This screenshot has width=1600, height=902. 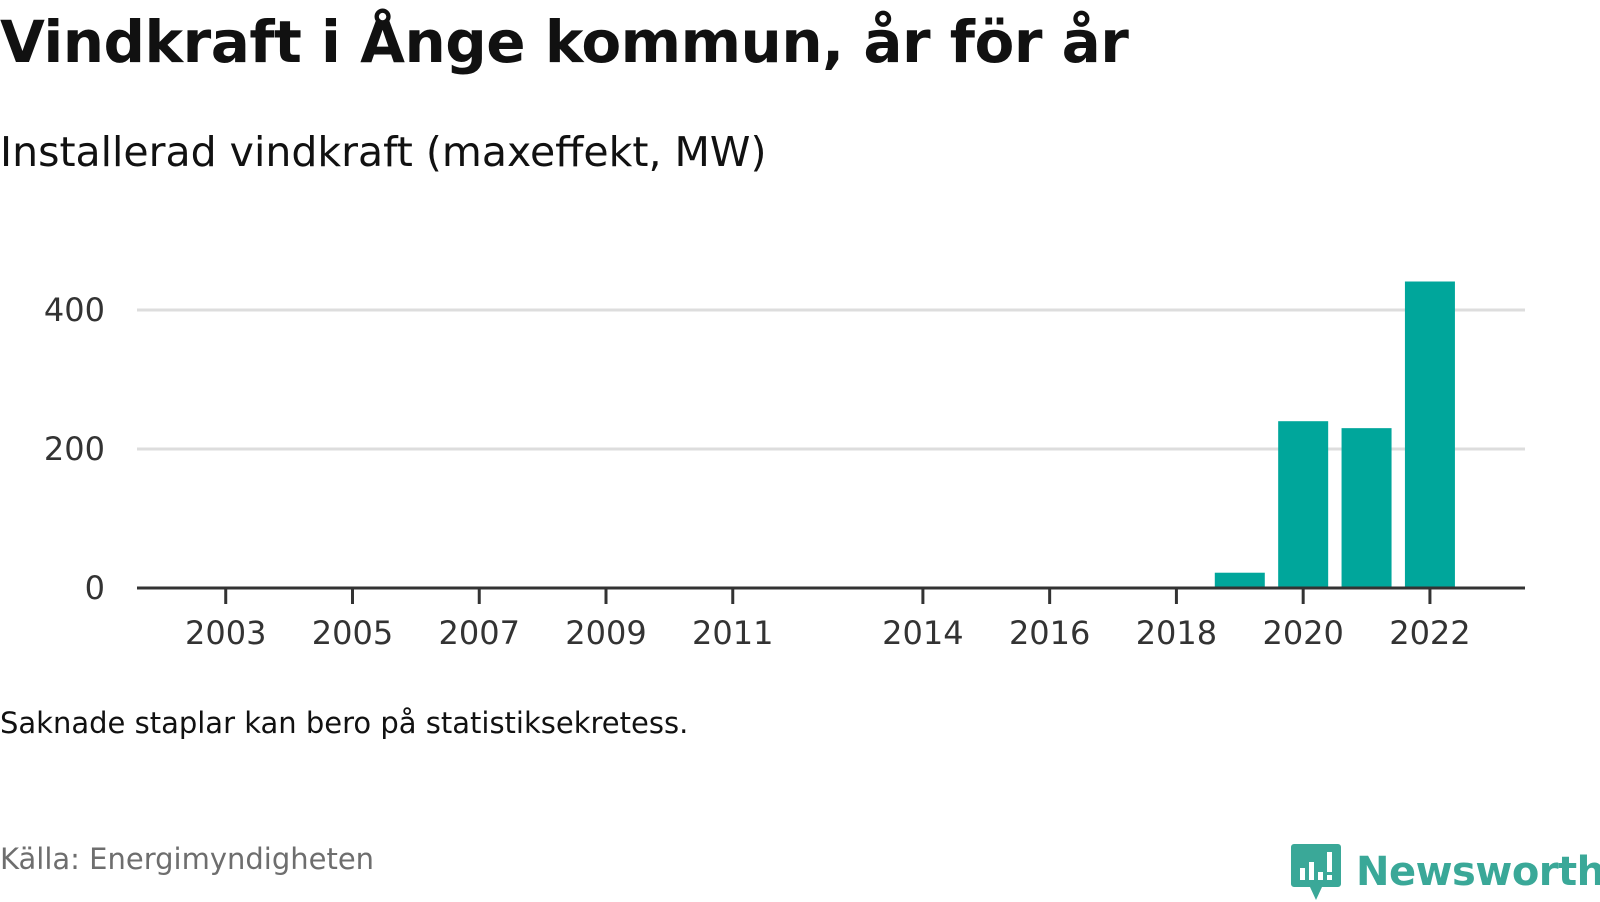 What do you see at coordinates (95, 588) in the screenshot?
I see `y-tick-label-0: 0` at bounding box center [95, 588].